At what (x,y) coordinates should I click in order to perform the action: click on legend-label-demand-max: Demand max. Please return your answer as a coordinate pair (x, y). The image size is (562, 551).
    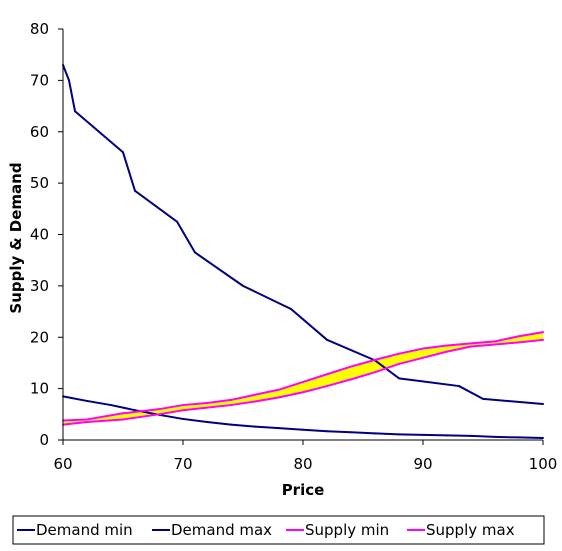
    Looking at the image, I should click on (221, 530).